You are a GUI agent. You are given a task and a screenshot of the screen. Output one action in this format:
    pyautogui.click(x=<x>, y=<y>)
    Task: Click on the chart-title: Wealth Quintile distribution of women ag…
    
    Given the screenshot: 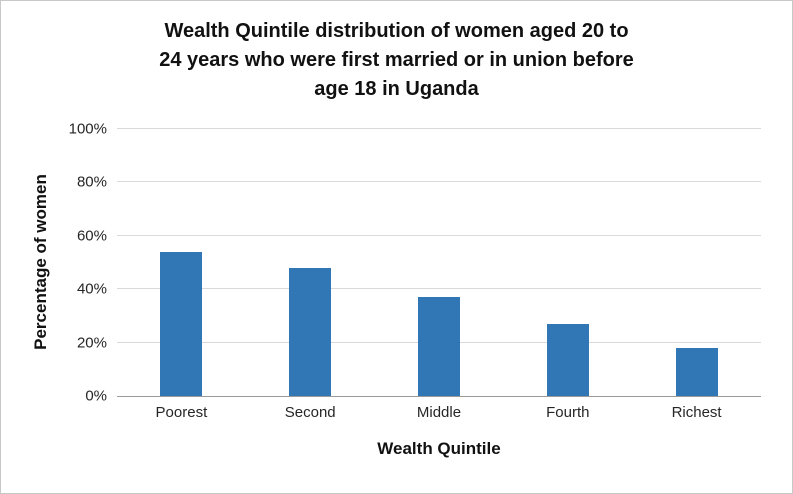 What is the action you would take?
    pyautogui.click(x=396, y=60)
    